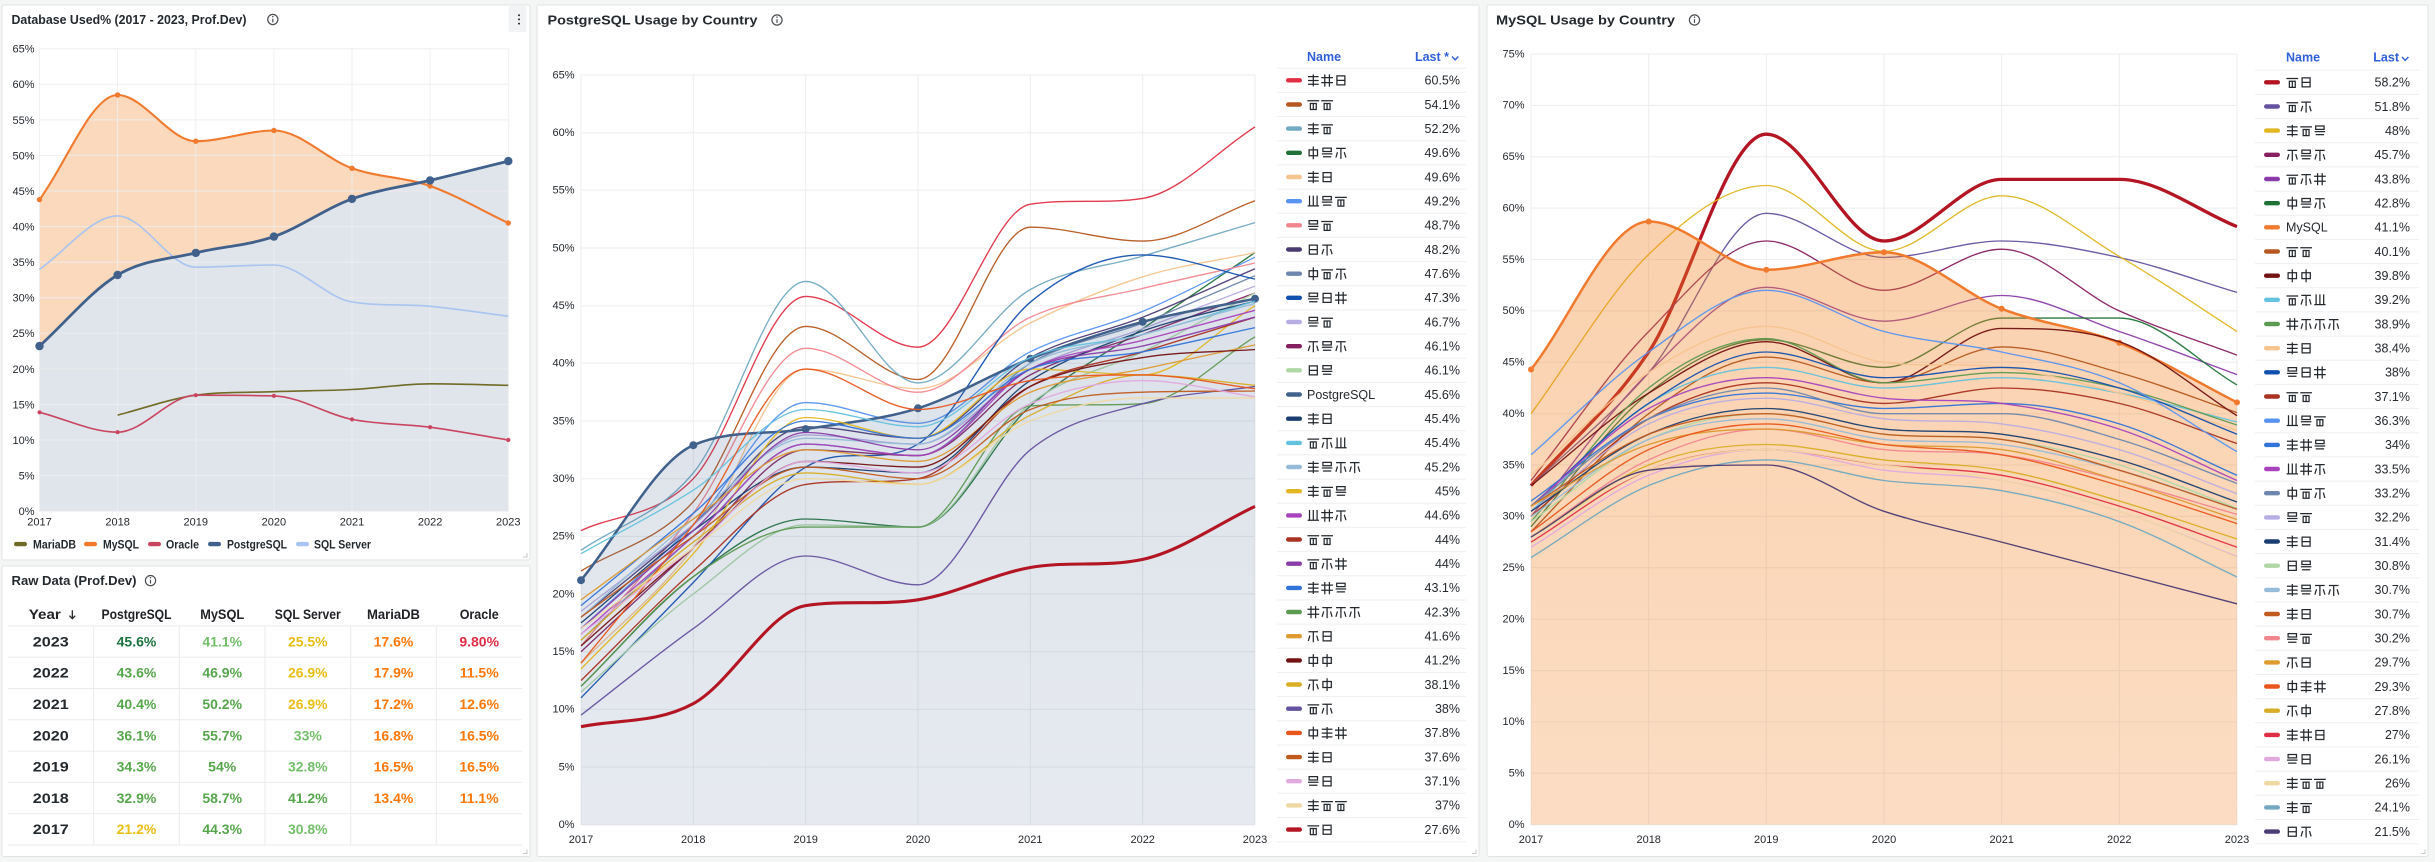  I want to click on svg-text: 33%, so click(308, 735).